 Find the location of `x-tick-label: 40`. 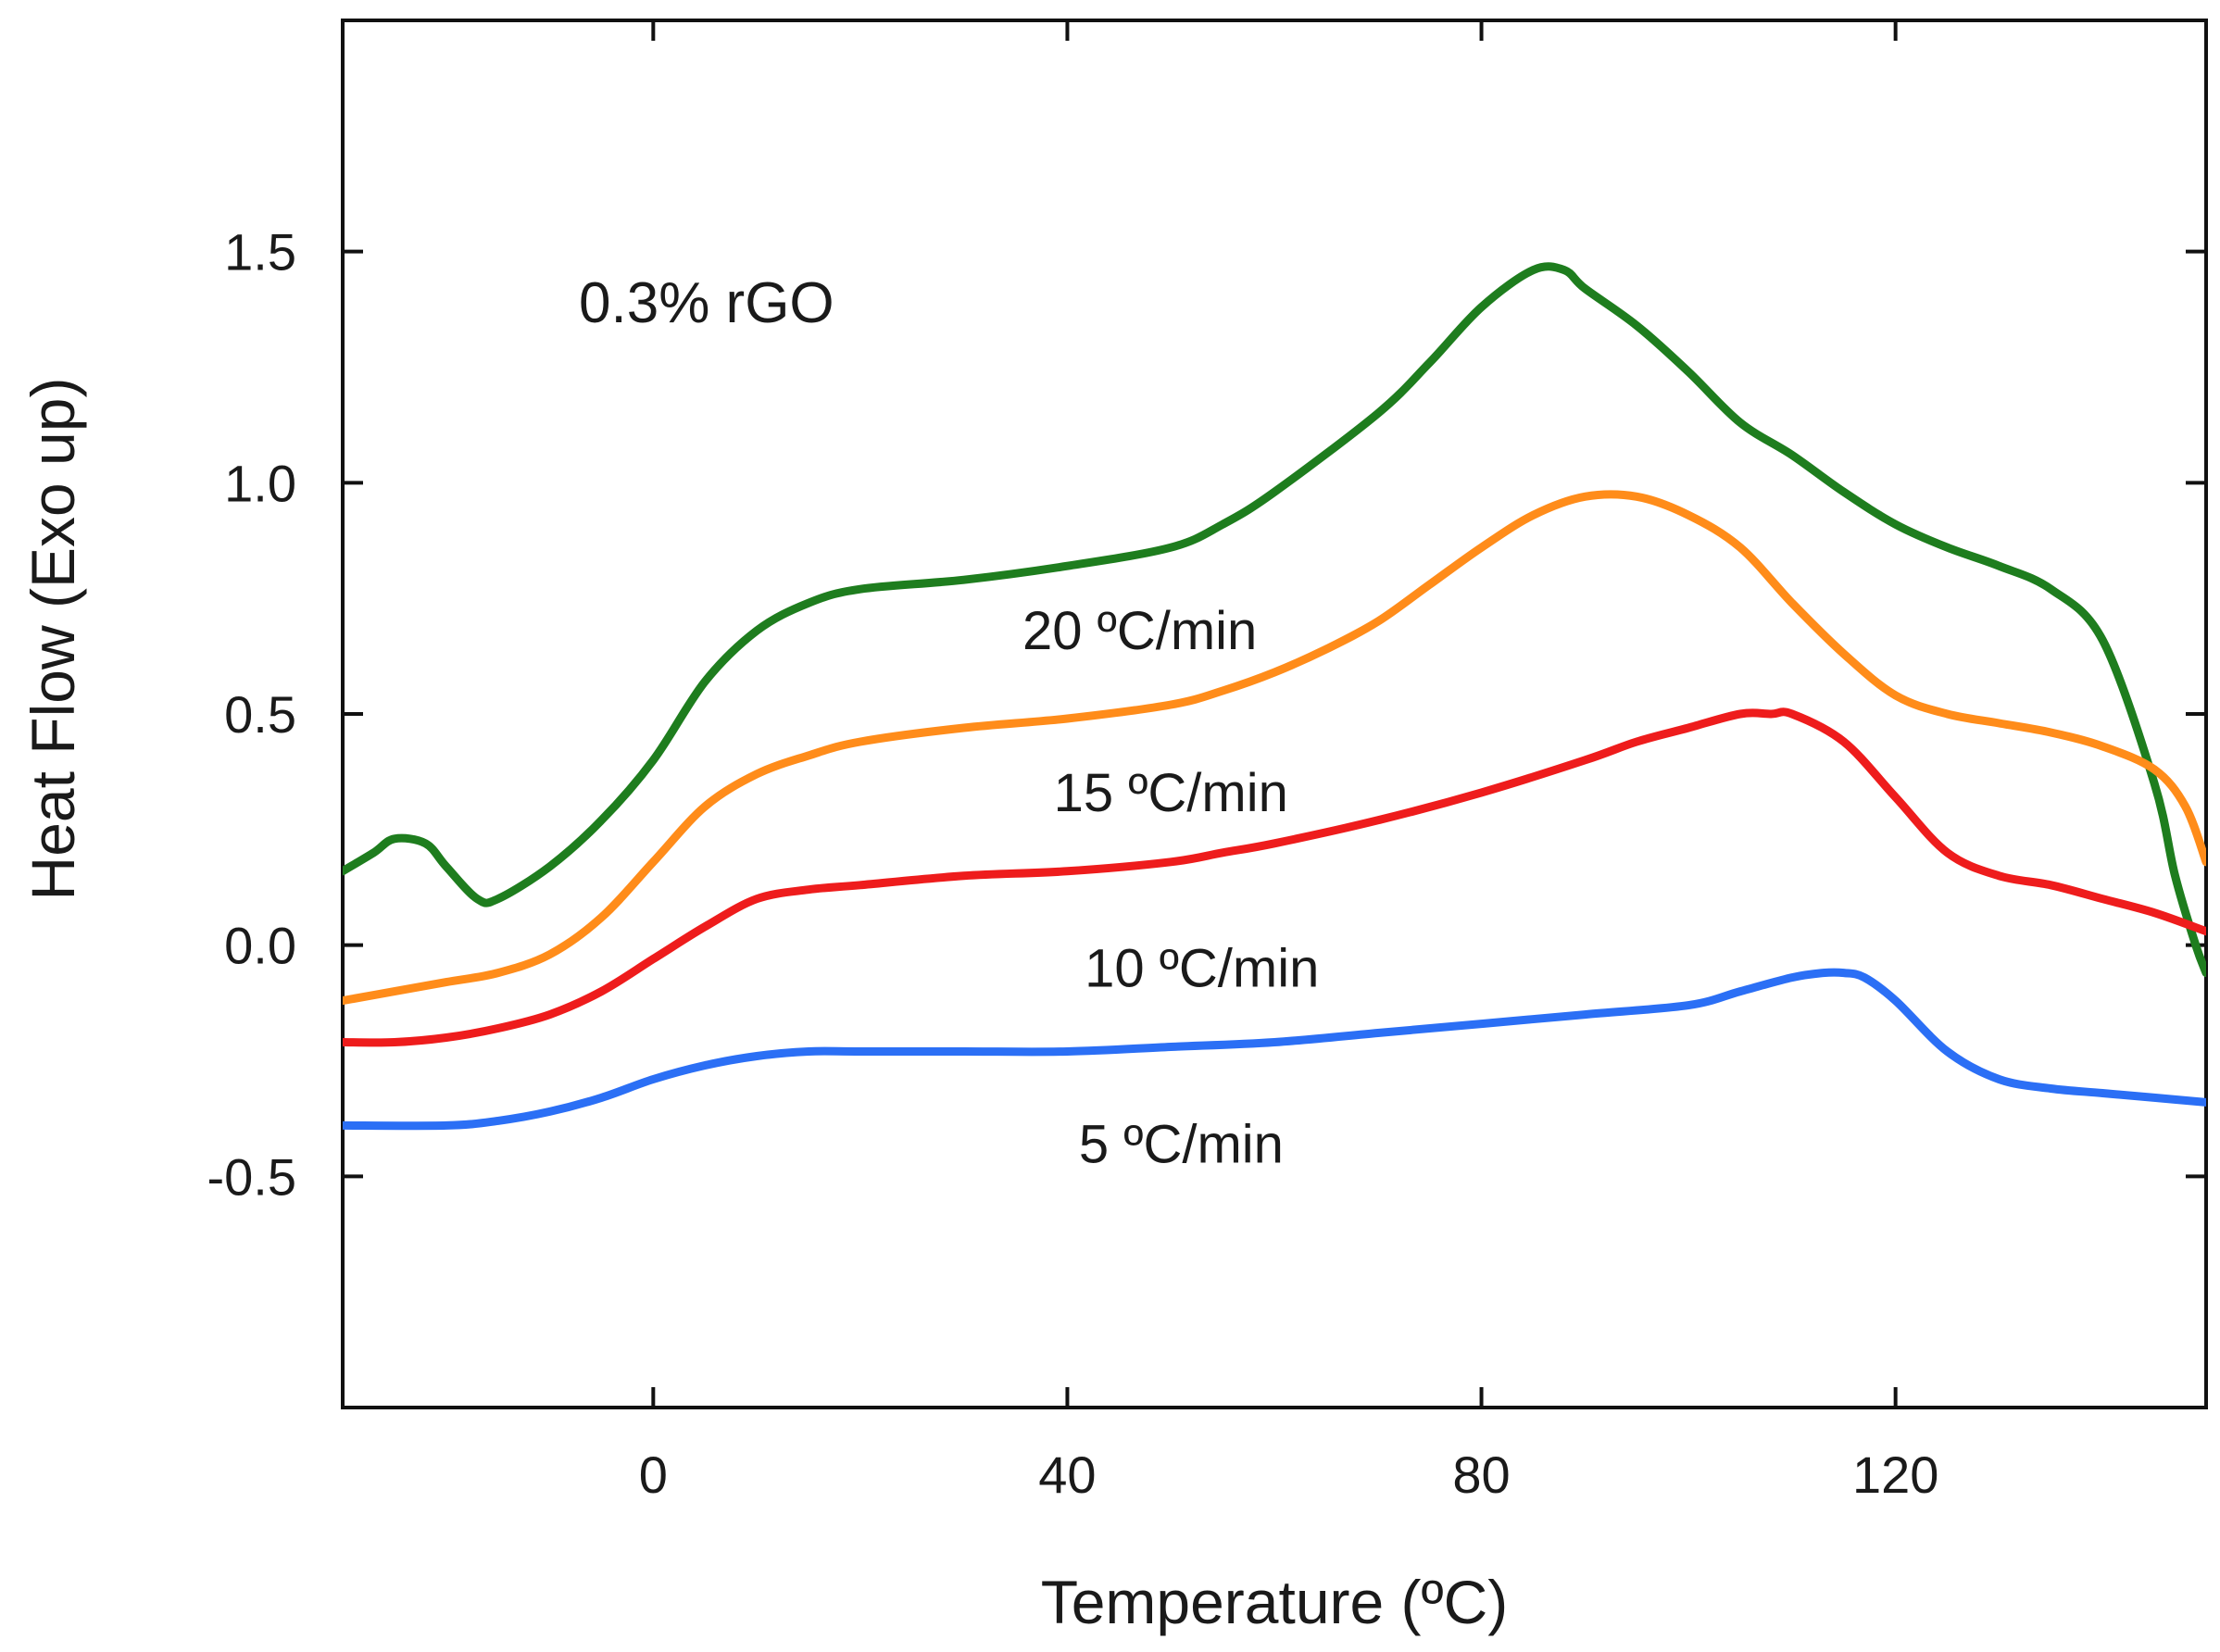

x-tick-label: 40 is located at coordinates (1067, 1475).